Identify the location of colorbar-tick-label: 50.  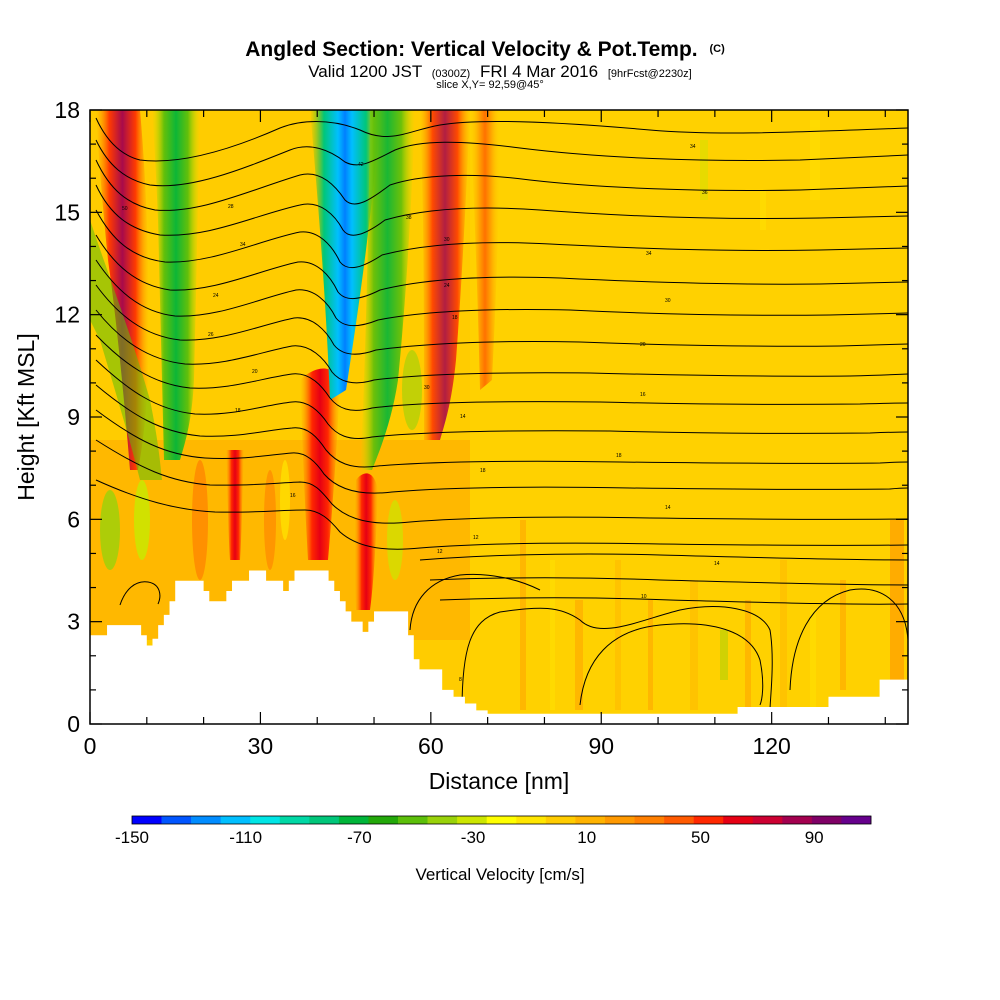
(700, 837).